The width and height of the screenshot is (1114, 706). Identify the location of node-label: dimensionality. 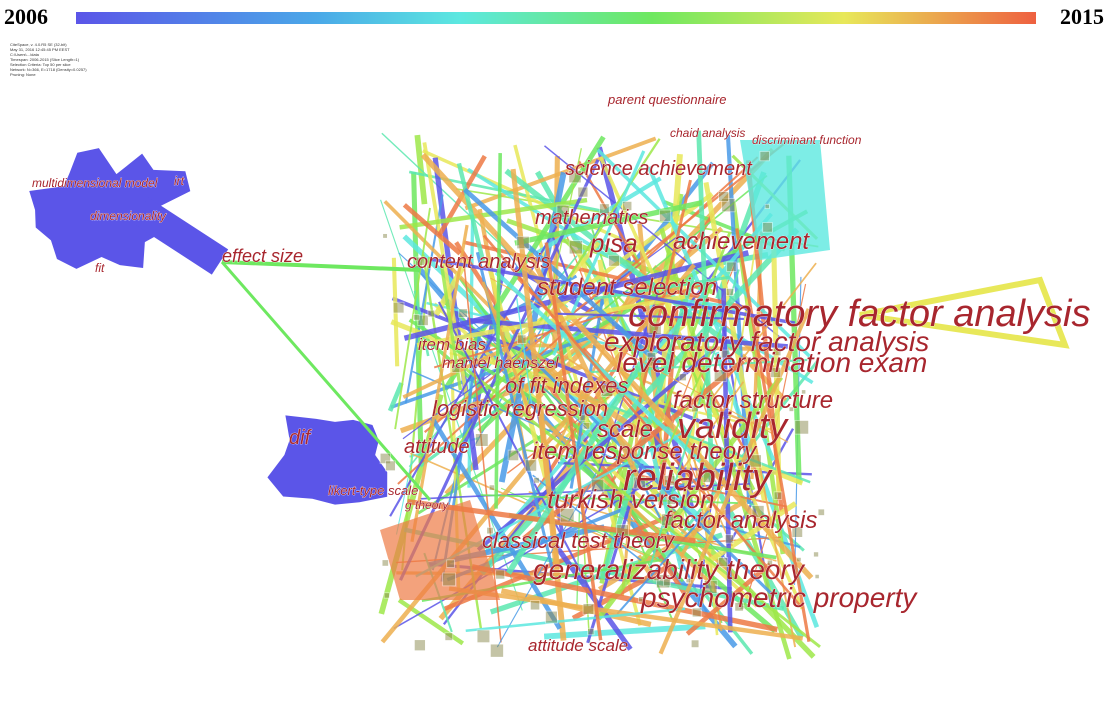
(128, 216).